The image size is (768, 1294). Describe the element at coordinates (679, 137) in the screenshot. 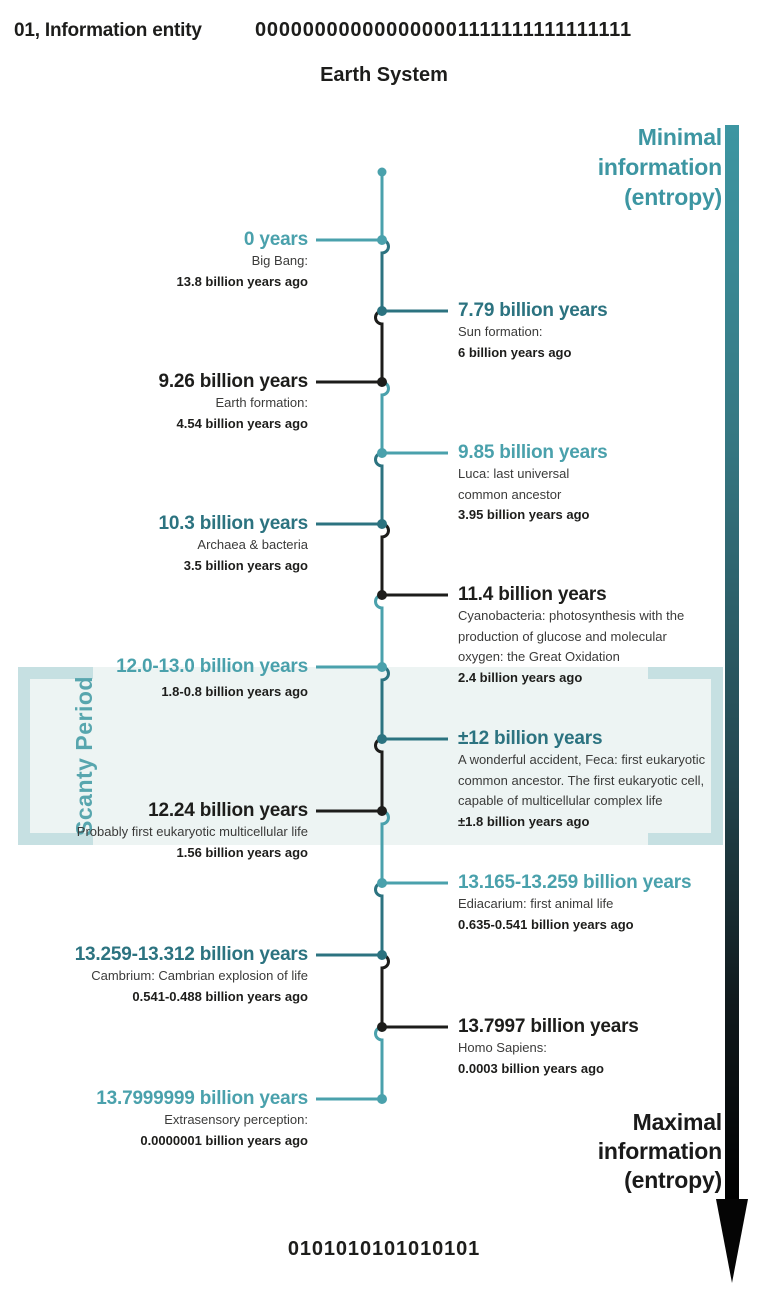

I see `minimal-entropy-line: Minimal` at that location.